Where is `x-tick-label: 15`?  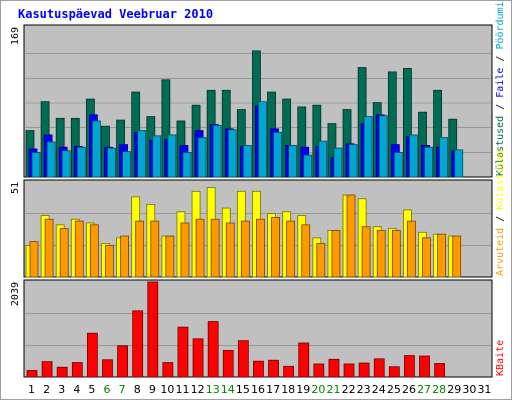 x-tick-label: 15 is located at coordinates (243, 389).